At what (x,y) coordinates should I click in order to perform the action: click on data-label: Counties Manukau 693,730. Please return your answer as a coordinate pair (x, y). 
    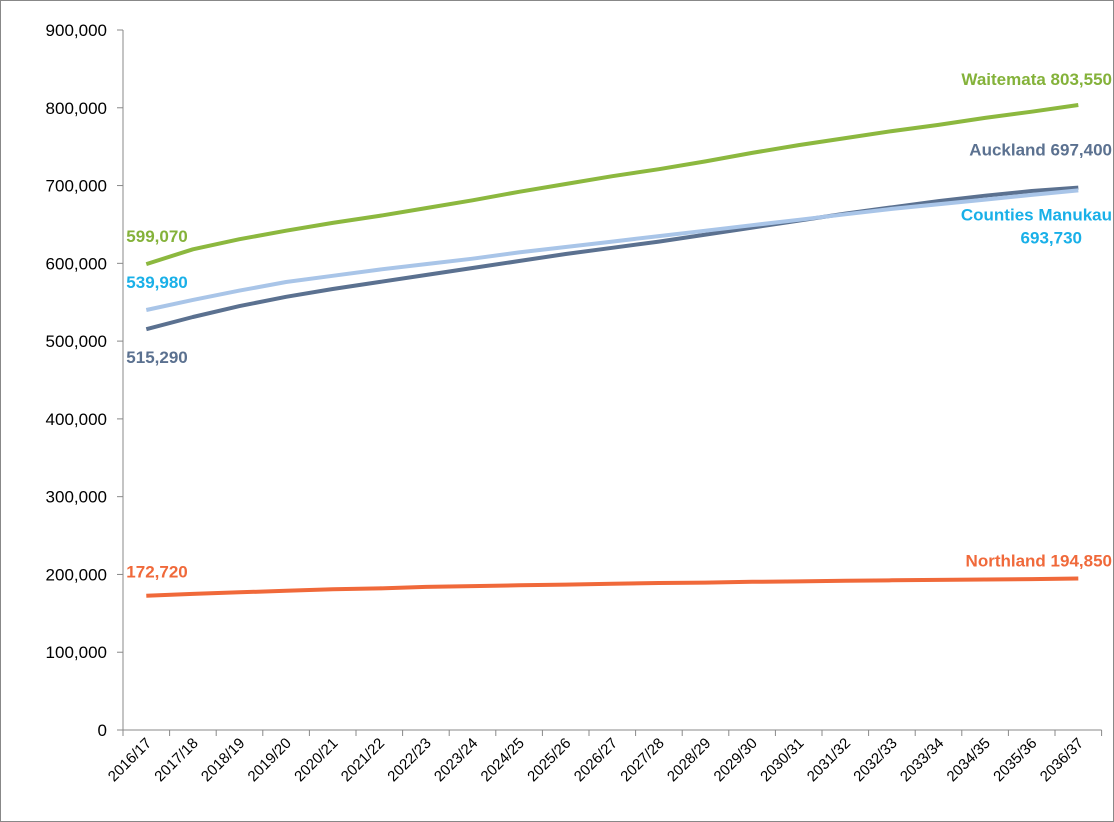
    Looking at the image, I should click on (1036, 226).